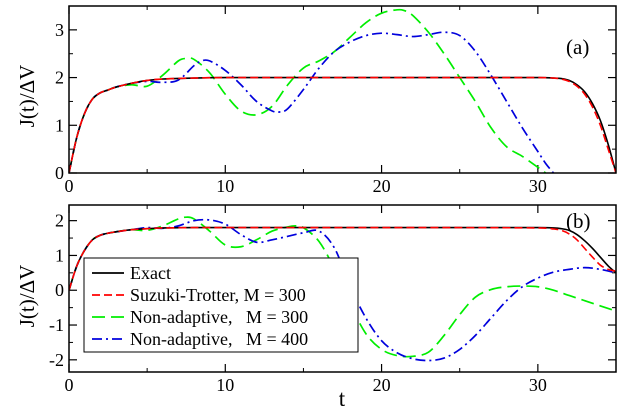  What do you see at coordinates (27, 296) in the screenshot?
I see `y-axis-label-b: J(t)/ΔV` at bounding box center [27, 296].